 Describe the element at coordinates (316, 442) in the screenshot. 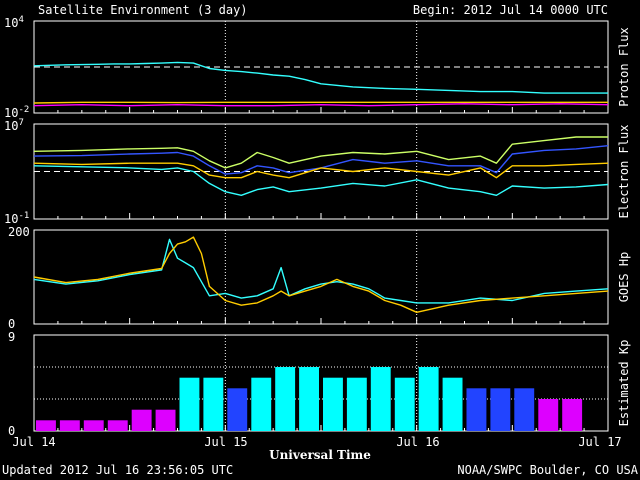

I see `x-axis-ticks: Jul 14 Jul 15 Jul 16 Jul 17` at that location.